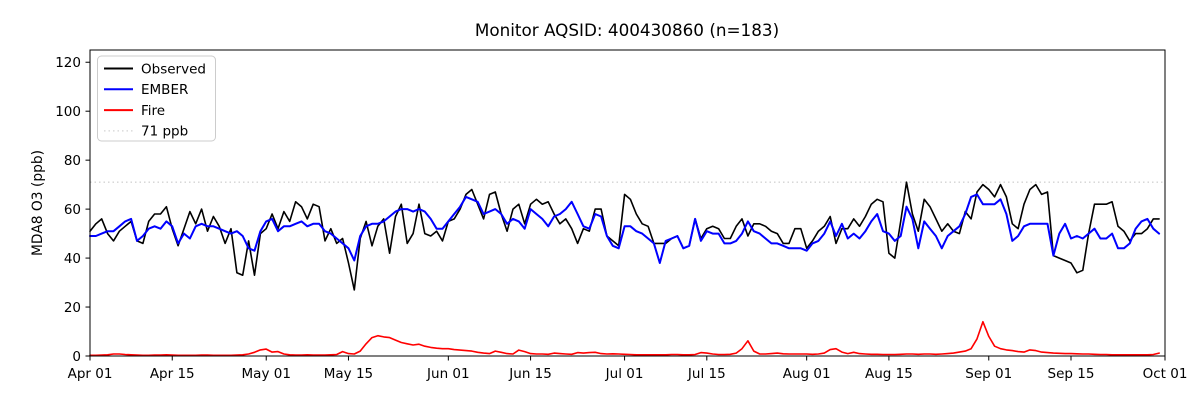 The height and width of the screenshot is (405, 1200). Describe the element at coordinates (72, 259) in the screenshot. I see `y-tick-label: 40` at that location.